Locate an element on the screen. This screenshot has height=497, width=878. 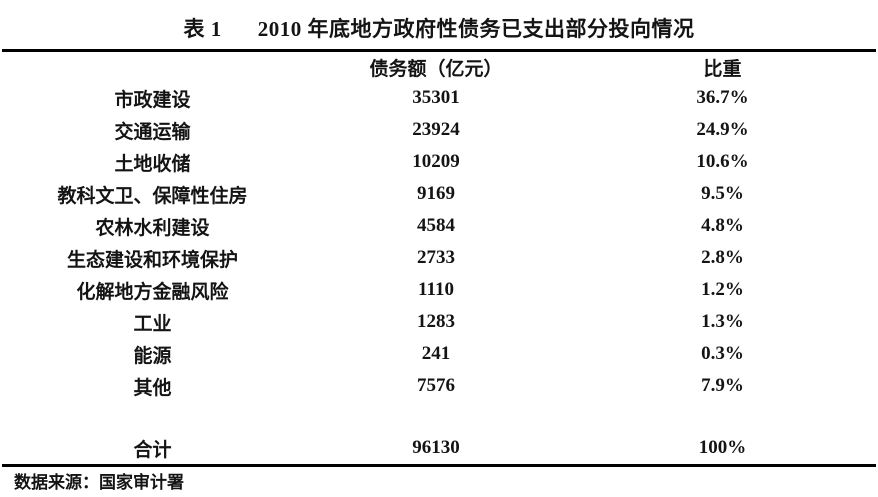
row-category: 工业 is located at coordinates (152, 324).